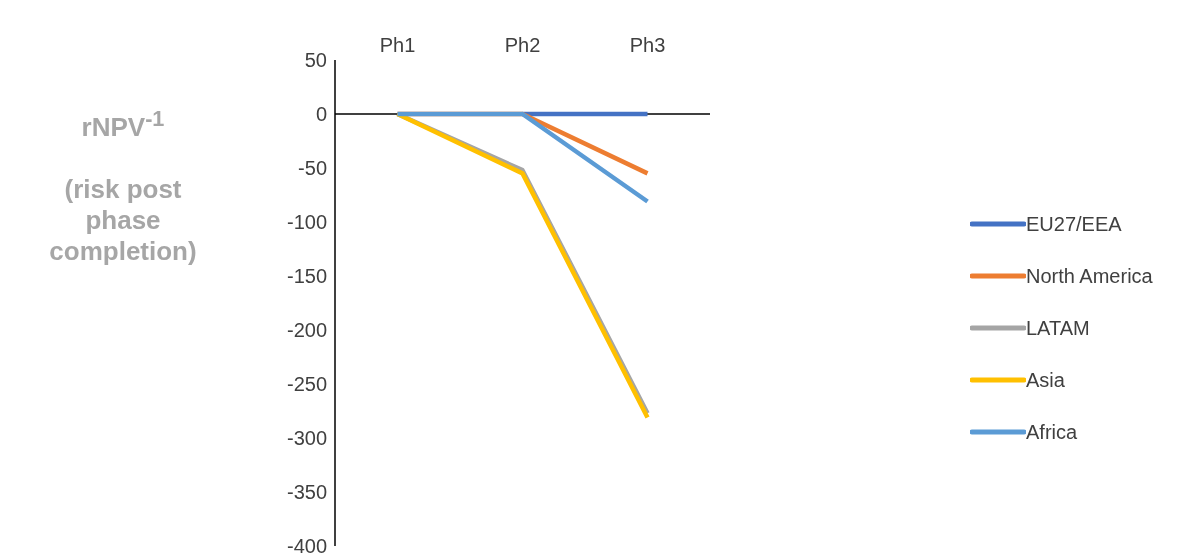 The image size is (1186, 555). I want to click on legend-label: EU27/EEA, so click(1074, 224).